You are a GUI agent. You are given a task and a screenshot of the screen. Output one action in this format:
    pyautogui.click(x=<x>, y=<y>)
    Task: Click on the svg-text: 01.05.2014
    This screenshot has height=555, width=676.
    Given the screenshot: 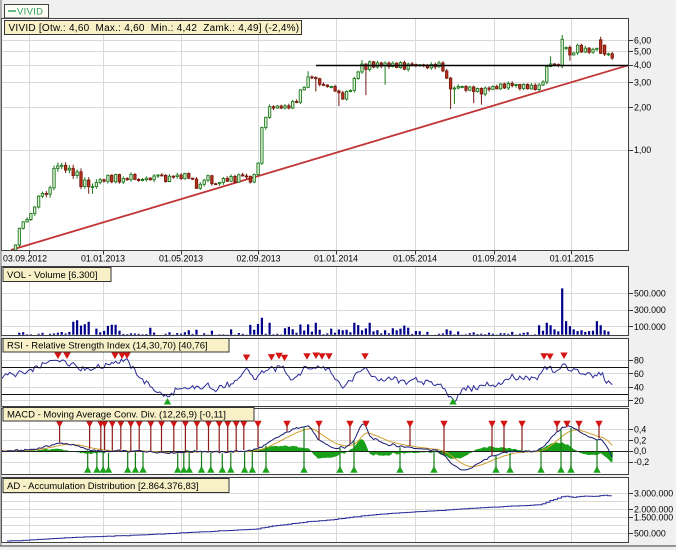 What is the action you would take?
    pyautogui.click(x=415, y=259)
    